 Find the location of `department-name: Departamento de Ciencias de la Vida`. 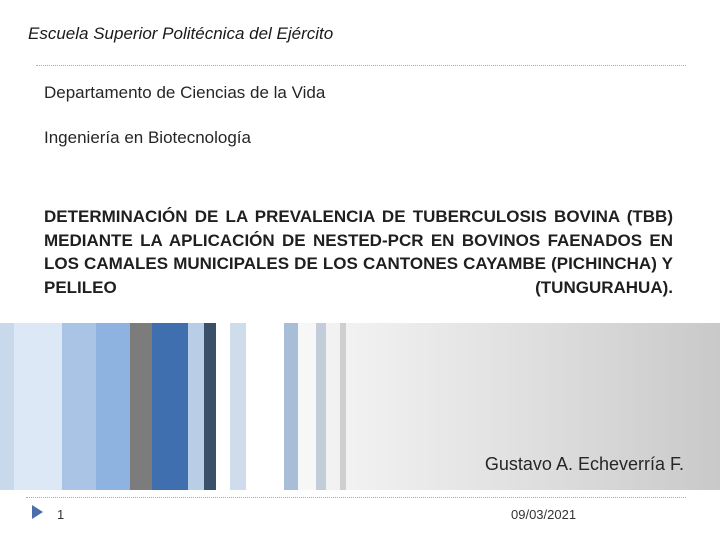

department-name: Departamento de Ciencias de la Vida is located at coordinates (185, 92).